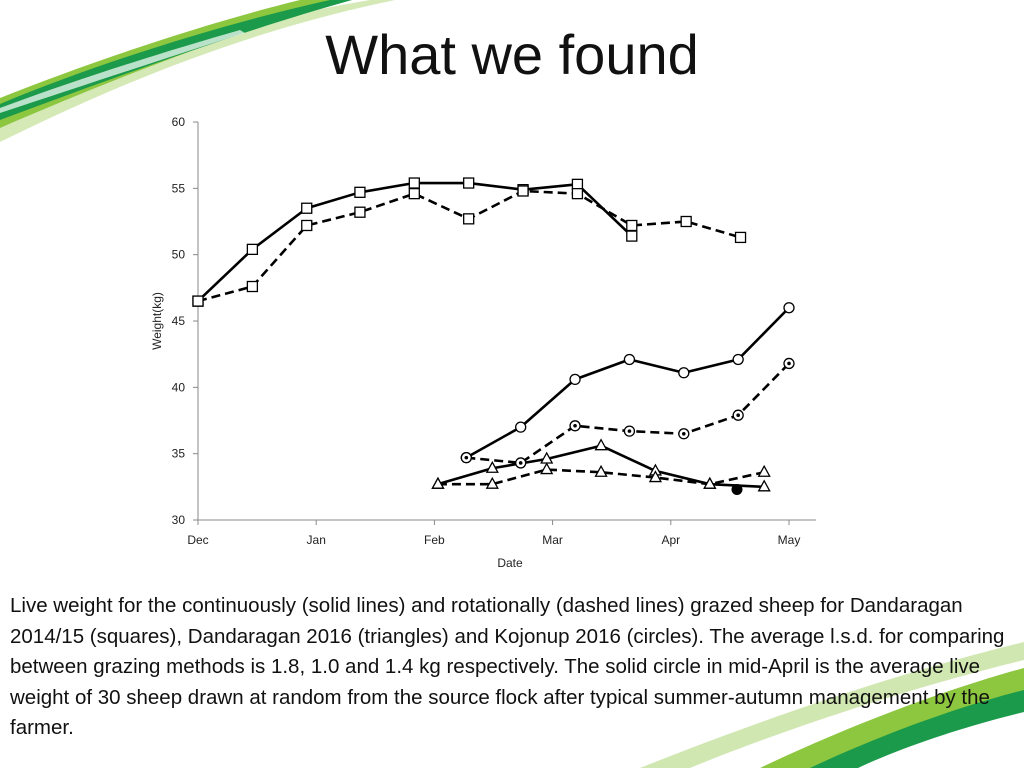 Image resolution: width=1024 pixels, height=768 pixels. I want to click on y-tick-label: 50, so click(179, 255).